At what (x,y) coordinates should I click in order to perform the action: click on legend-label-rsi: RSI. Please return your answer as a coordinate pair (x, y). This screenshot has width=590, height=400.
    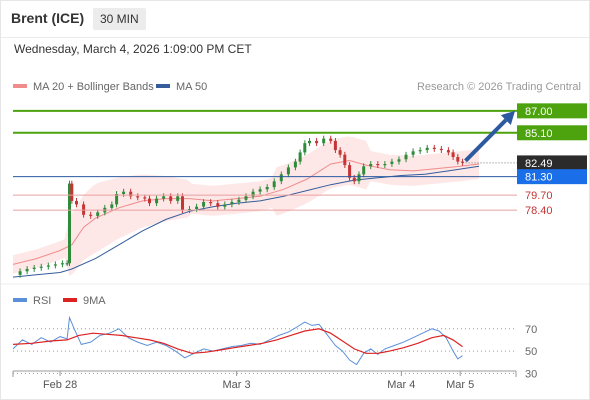
    Looking at the image, I should click on (42, 301).